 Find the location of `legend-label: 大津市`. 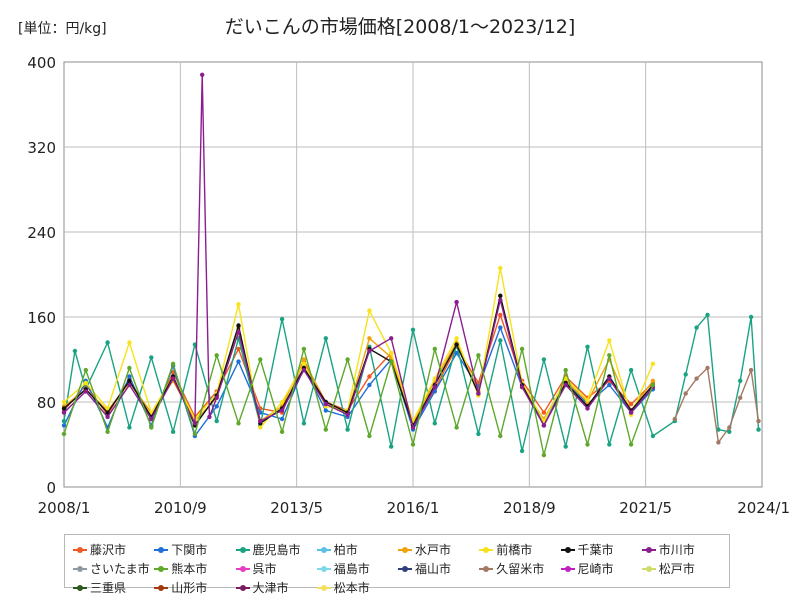

legend-label: 大津市 is located at coordinates (270, 588).